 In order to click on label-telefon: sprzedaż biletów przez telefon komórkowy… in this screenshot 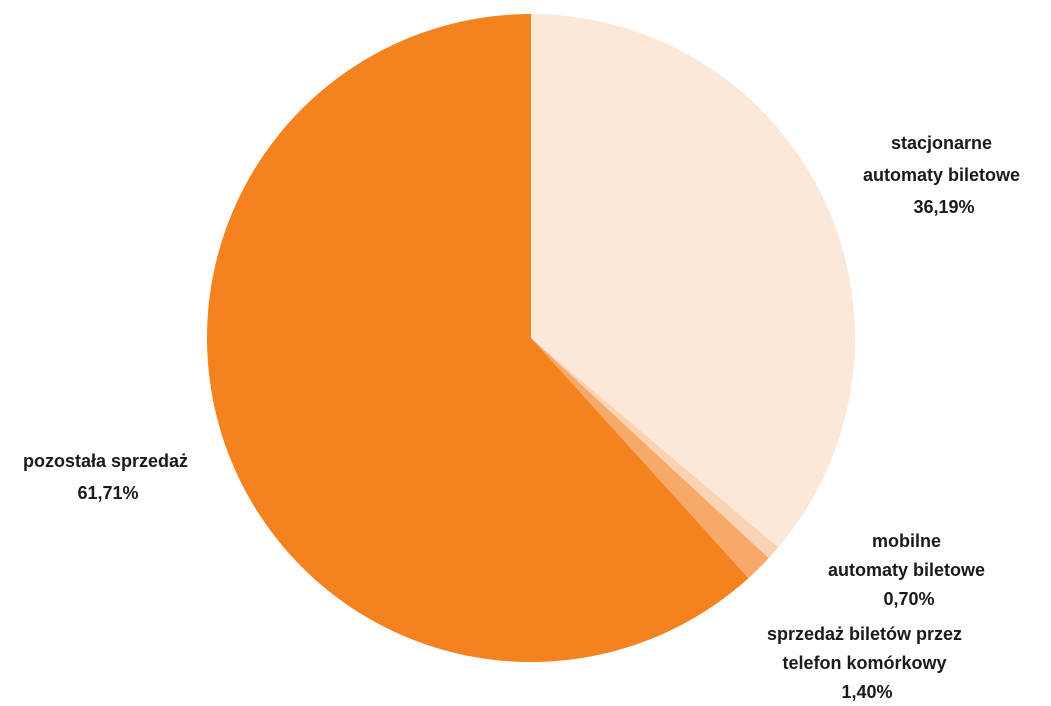, I will do `click(867, 663)`.